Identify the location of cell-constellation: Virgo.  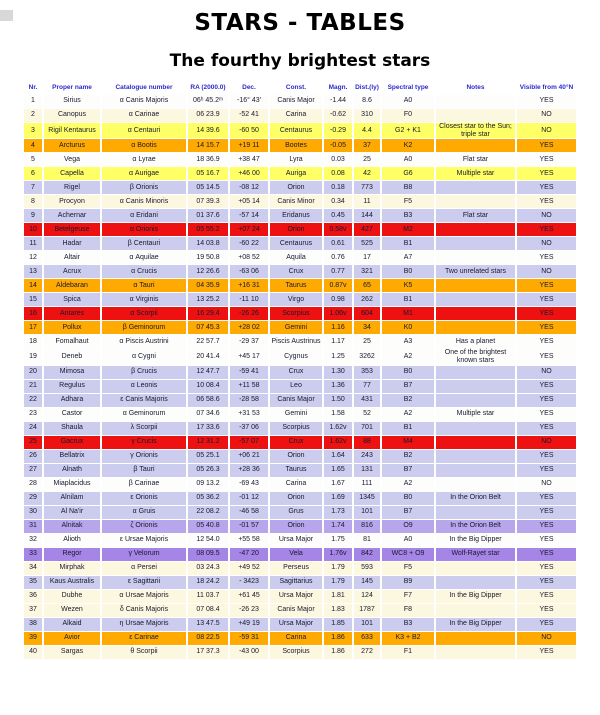
(296, 300).